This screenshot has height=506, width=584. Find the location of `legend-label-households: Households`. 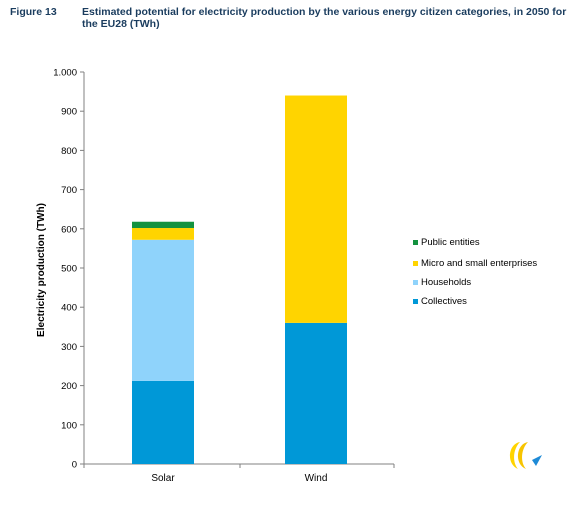

legend-label-households: Households is located at coordinates (446, 282).